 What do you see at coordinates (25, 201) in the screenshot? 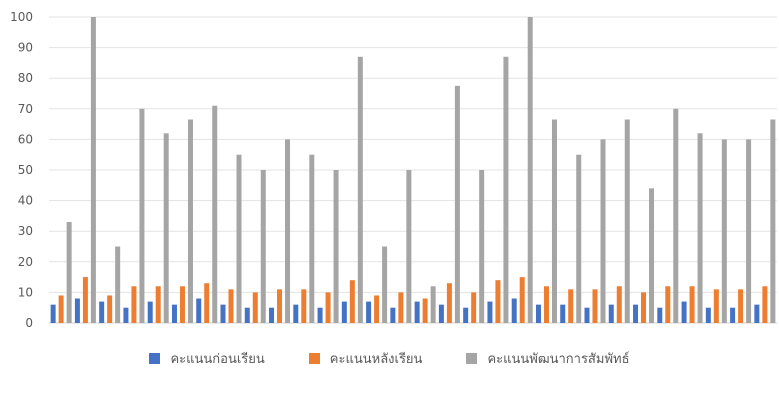
I see `y-tick-label: 40` at bounding box center [25, 201].